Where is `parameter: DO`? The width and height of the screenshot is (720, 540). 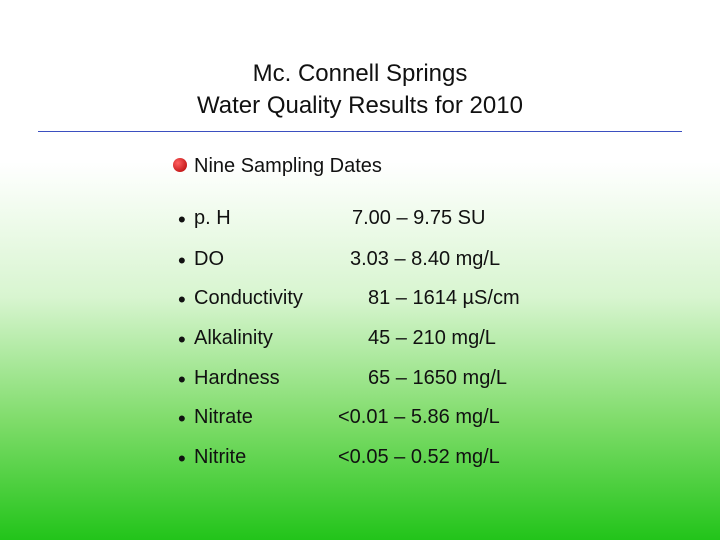 parameter: DO is located at coordinates (209, 259).